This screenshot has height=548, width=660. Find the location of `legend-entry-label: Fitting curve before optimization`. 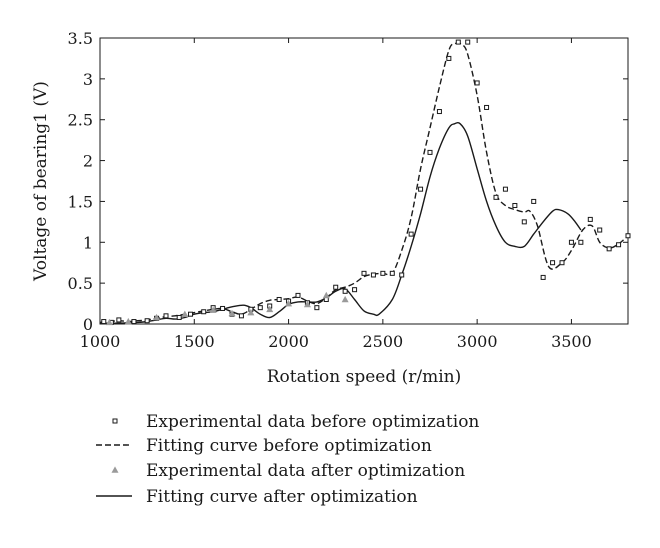

legend-entry-label: Fitting curve before optimization is located at coordinates (289, 446).